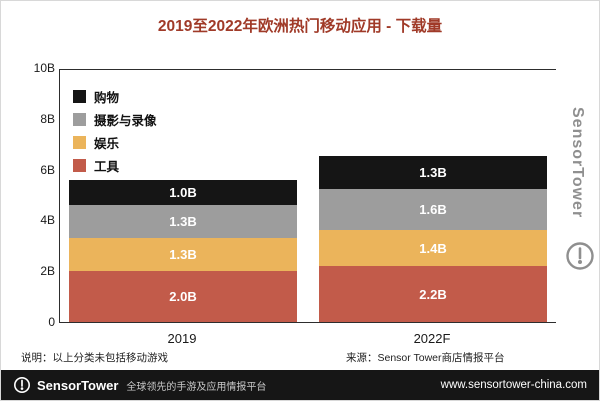 The width and height of the screenshot is (600, 401). I want to click on y-tick-0: 0, so click(51, 322).